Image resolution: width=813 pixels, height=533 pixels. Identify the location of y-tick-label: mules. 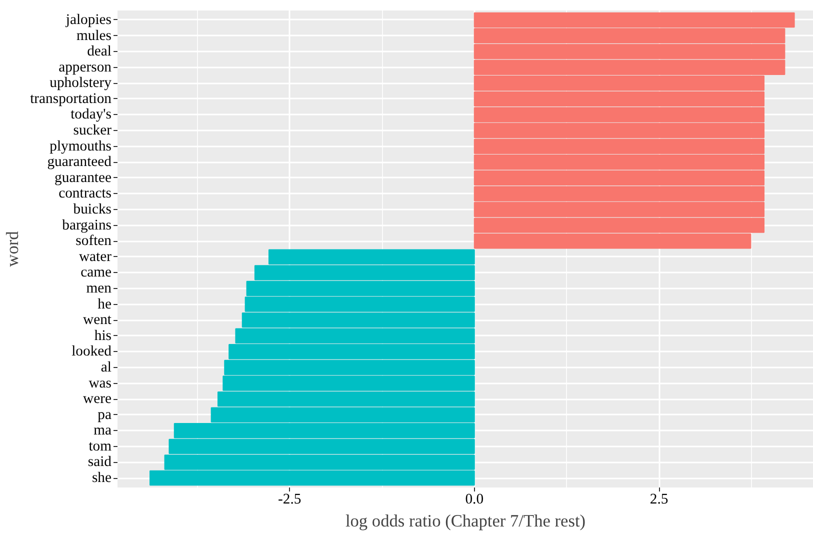
(94, 36).